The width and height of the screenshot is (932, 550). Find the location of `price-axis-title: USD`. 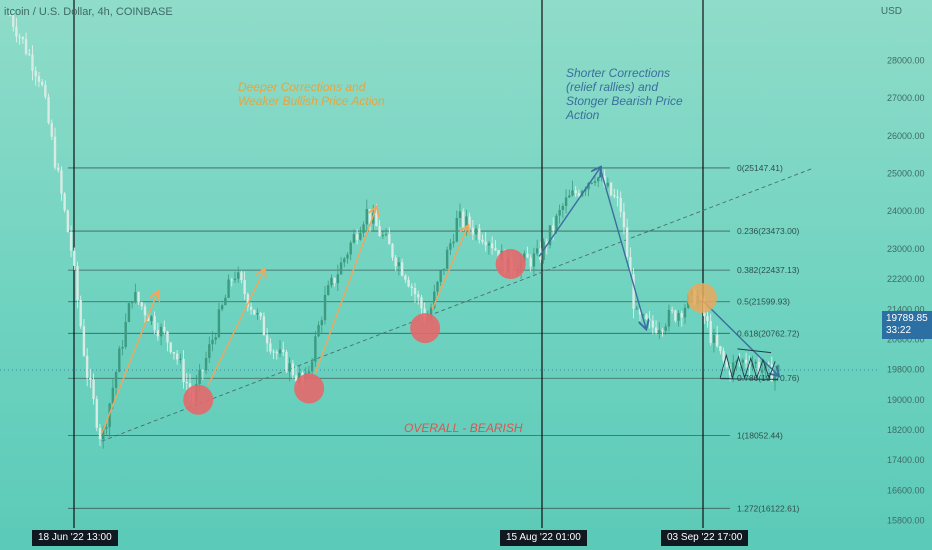

price-axis-title: USD is located at coordinates (891, 11).